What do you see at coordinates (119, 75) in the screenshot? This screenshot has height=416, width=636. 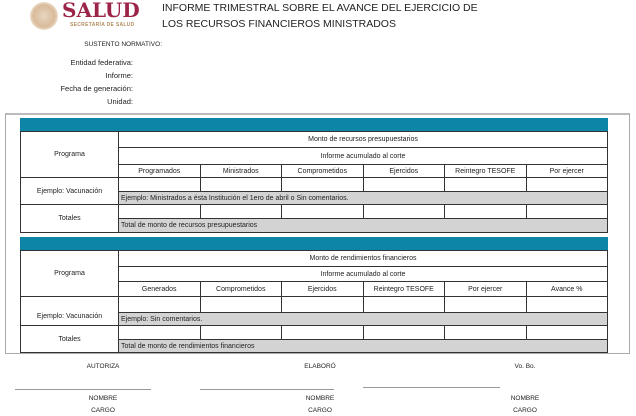 I see `informe-label: Informe:` at bounding box center [119, 75].